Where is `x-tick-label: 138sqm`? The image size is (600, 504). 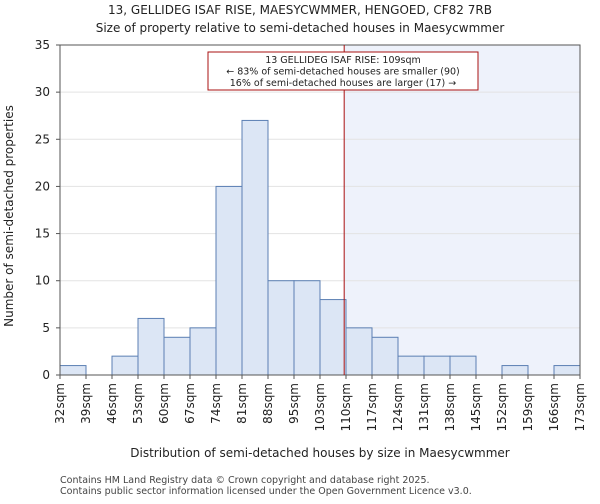 x-tick-label: 138sqm is located at coordinates (450, 407).